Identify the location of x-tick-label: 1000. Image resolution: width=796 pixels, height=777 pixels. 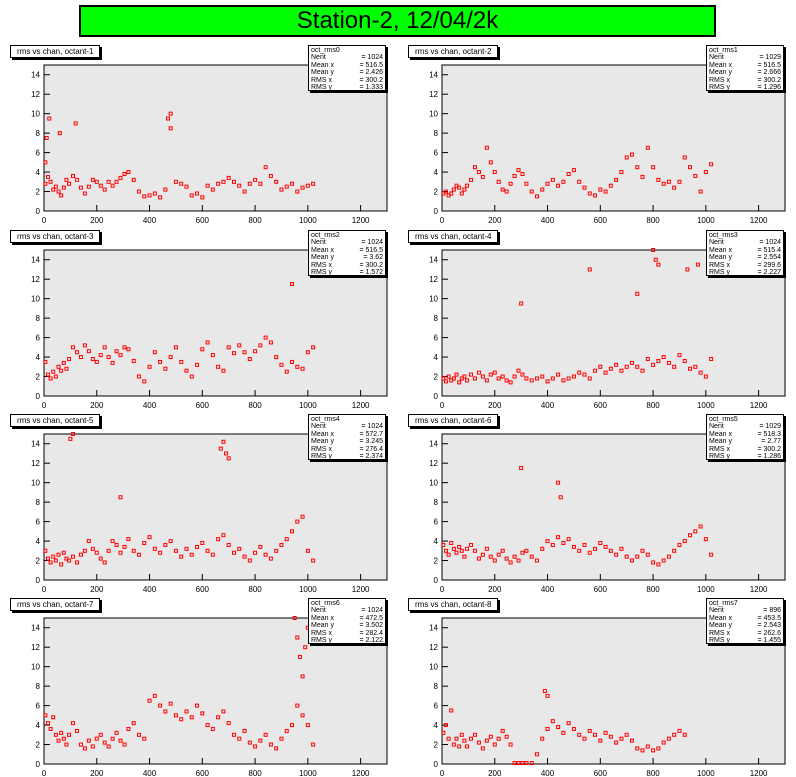
(308, 773).